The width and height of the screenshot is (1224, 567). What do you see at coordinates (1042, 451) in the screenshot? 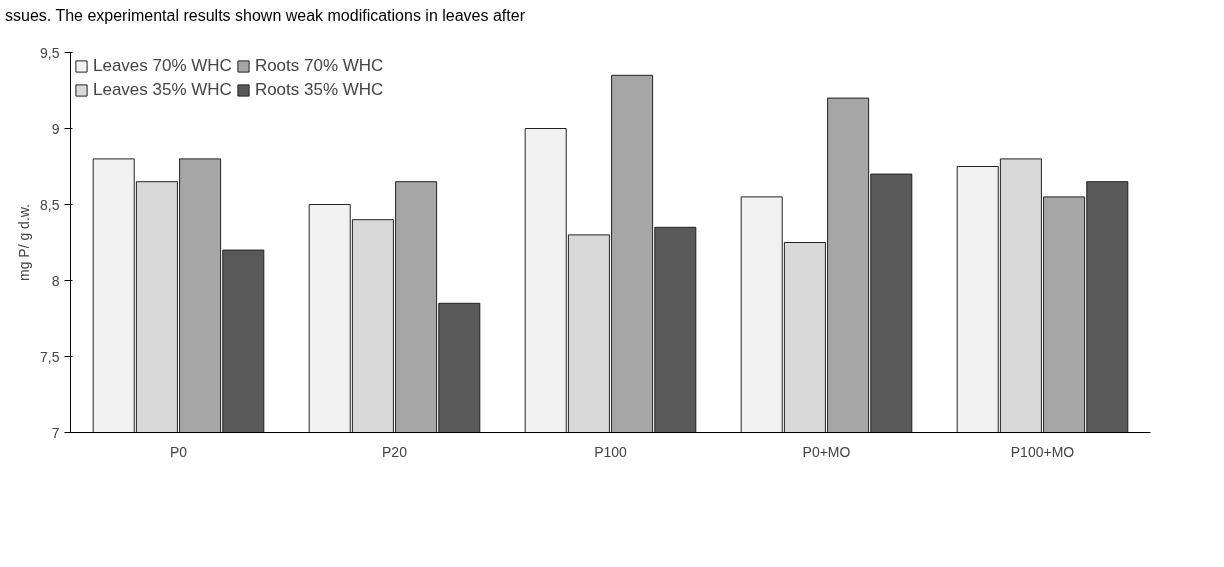
I see `x-tick-label: P100+MO` at bounding box center [1042, 451].